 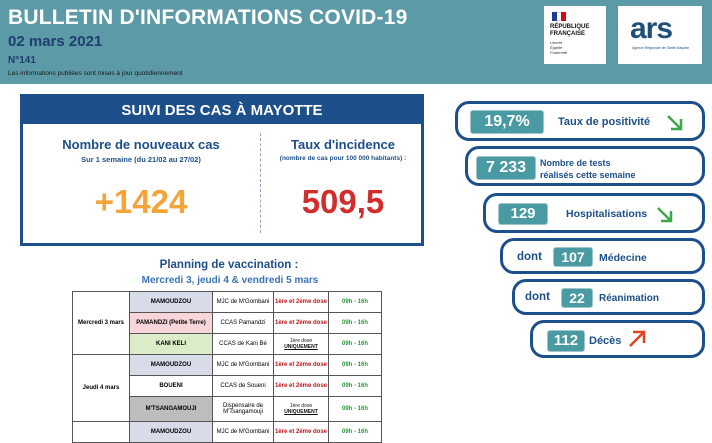 What do you see at coordinates (573, 257) in the screenshot?
I see `medecine-value: 107` at bounding box center [573, 257].